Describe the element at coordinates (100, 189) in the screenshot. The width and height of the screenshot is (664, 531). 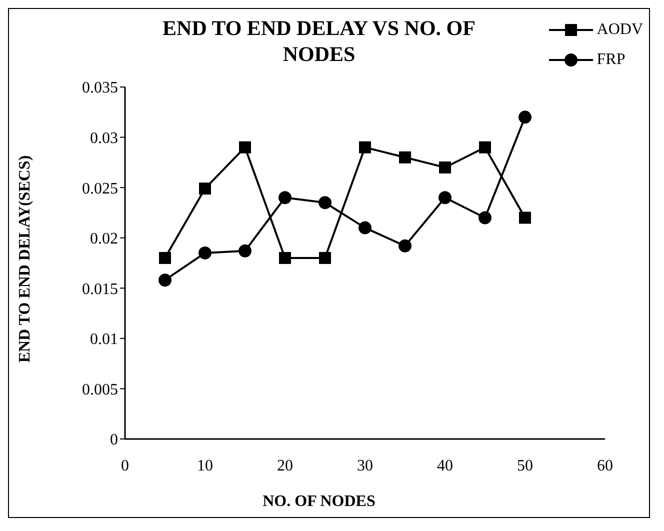
I see `y-tick-label: 0.025` at that location.